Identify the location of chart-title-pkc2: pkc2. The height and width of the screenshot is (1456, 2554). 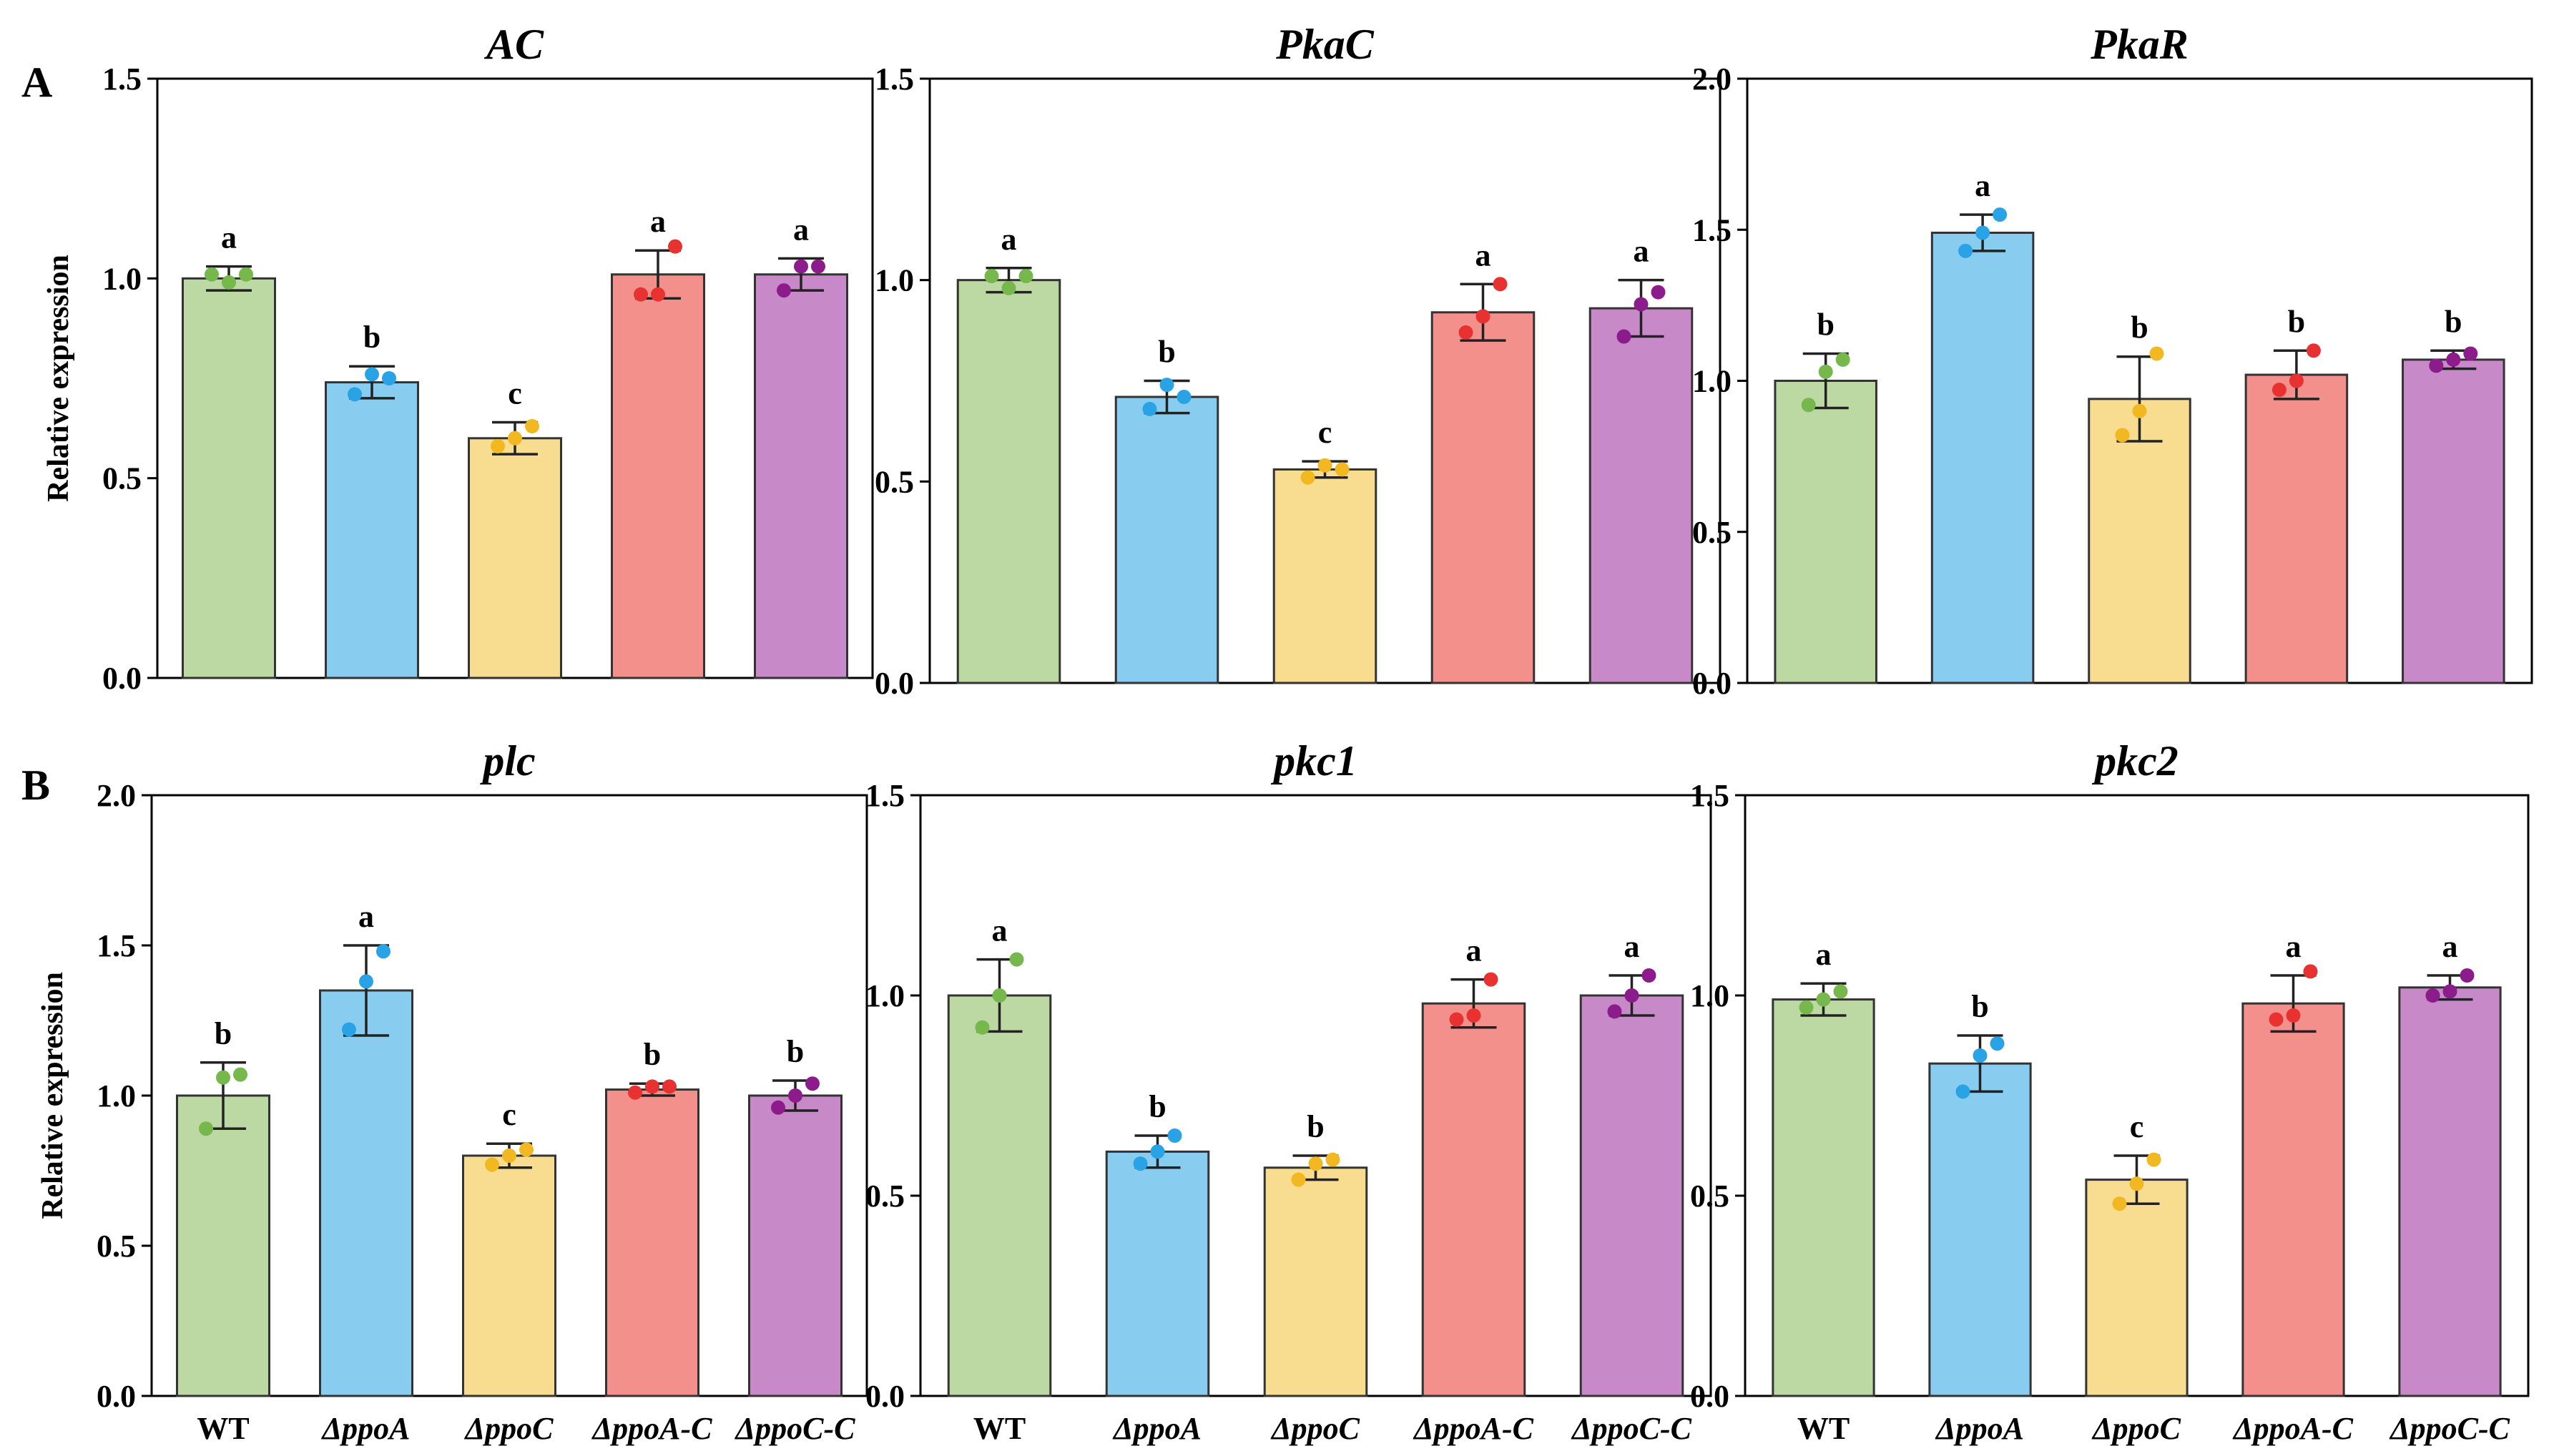
(2135, 760).